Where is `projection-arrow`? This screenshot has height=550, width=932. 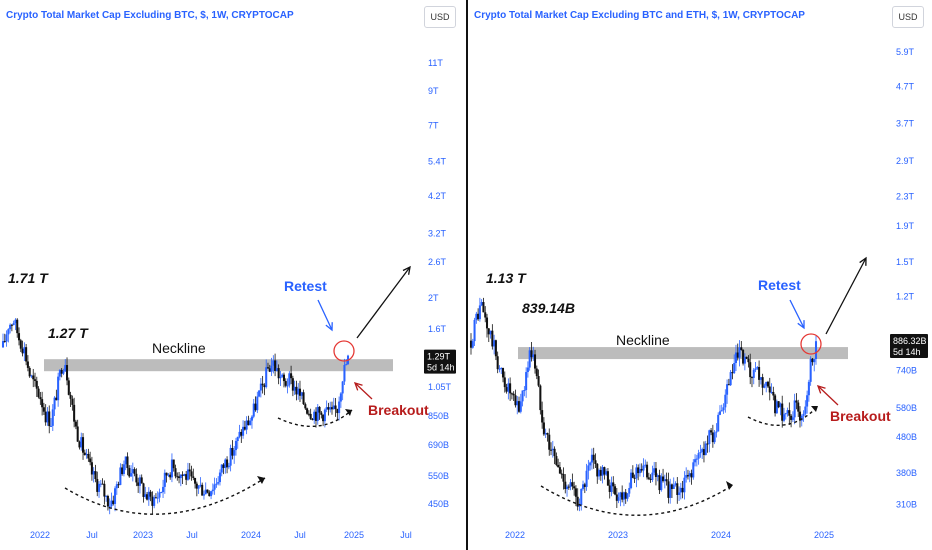
projection-arrow is located at coordinates (846, 296).